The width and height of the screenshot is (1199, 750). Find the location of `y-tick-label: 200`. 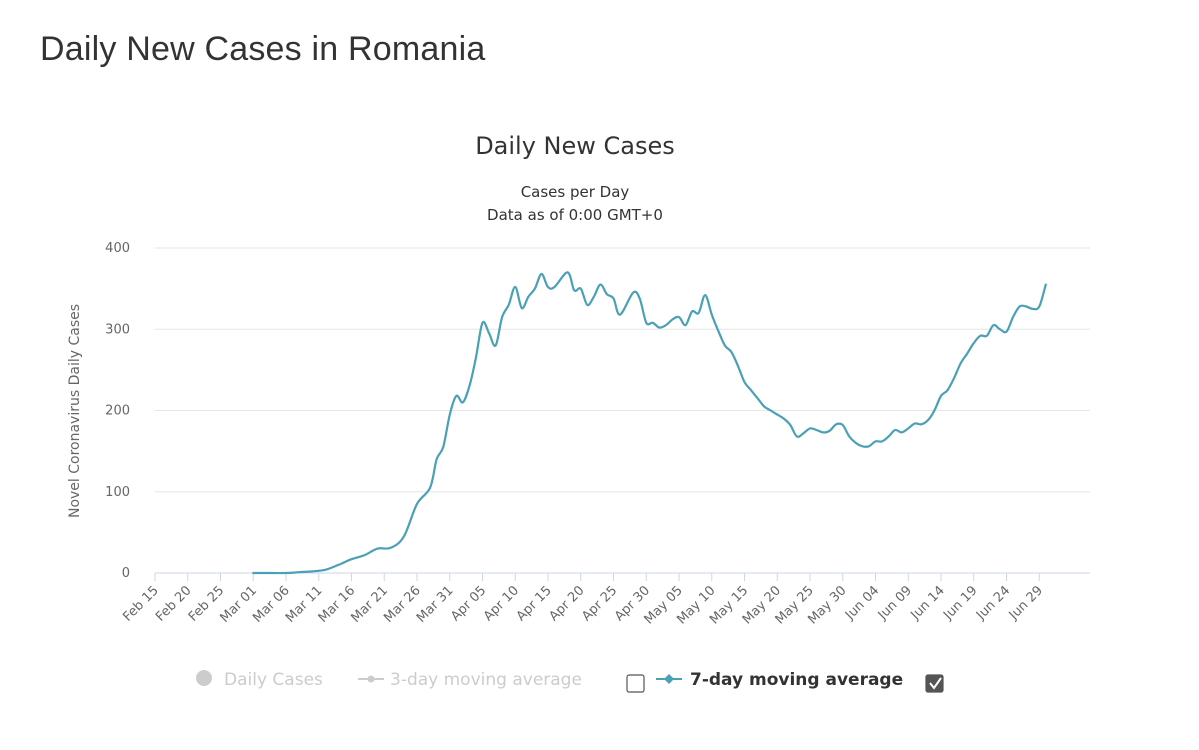

y-tick-label: 200 is located at coordinates (117, 411).